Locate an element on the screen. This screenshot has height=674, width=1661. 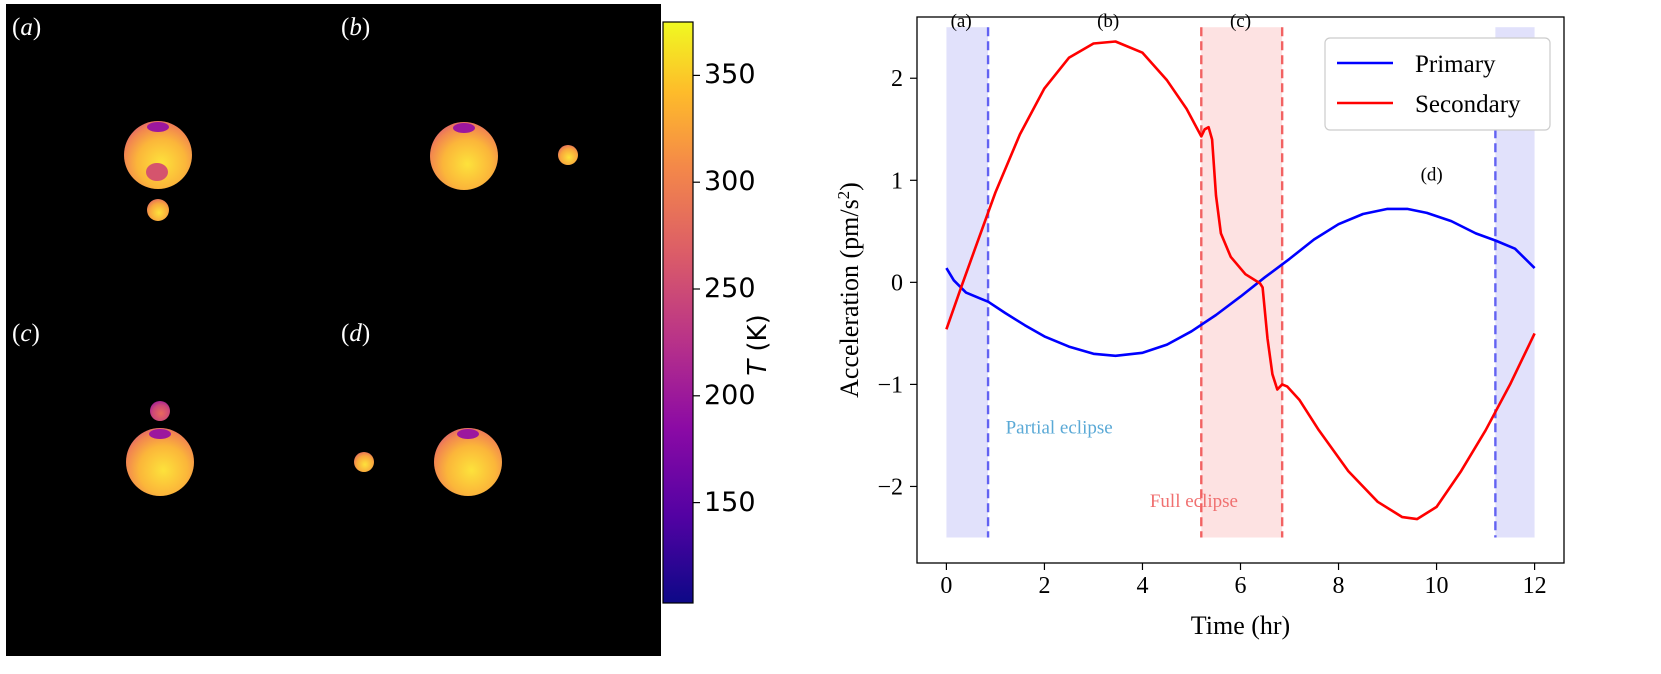
colorbar-tick-label: 350 is located at coordinates (730, 75).